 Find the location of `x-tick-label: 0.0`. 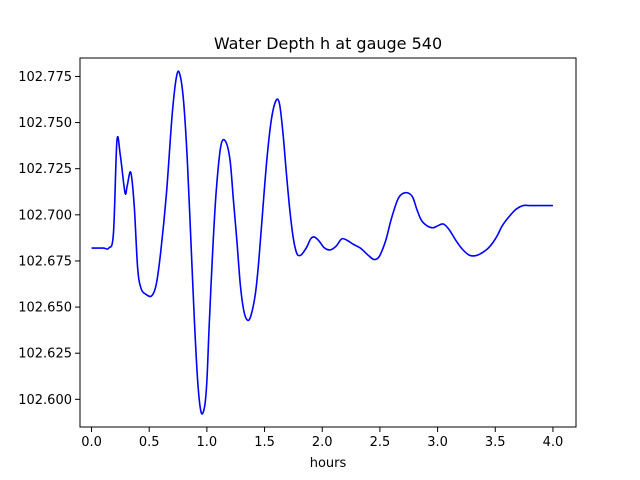

x-tick-label: 0.0 is located at coordinates (91, 442).